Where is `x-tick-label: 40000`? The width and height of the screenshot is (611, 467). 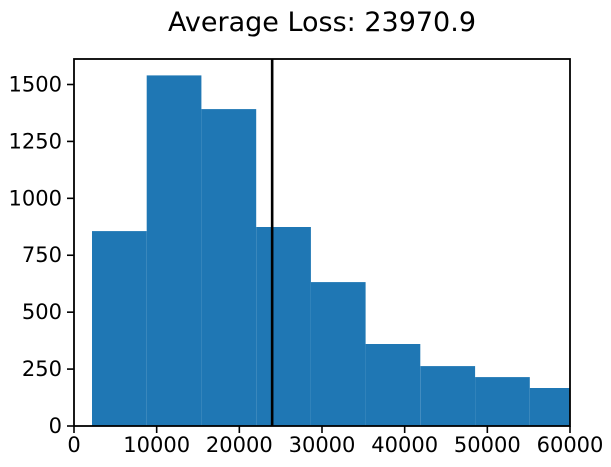
x-tick-label: 40000 is located at coordinates (404, 445).